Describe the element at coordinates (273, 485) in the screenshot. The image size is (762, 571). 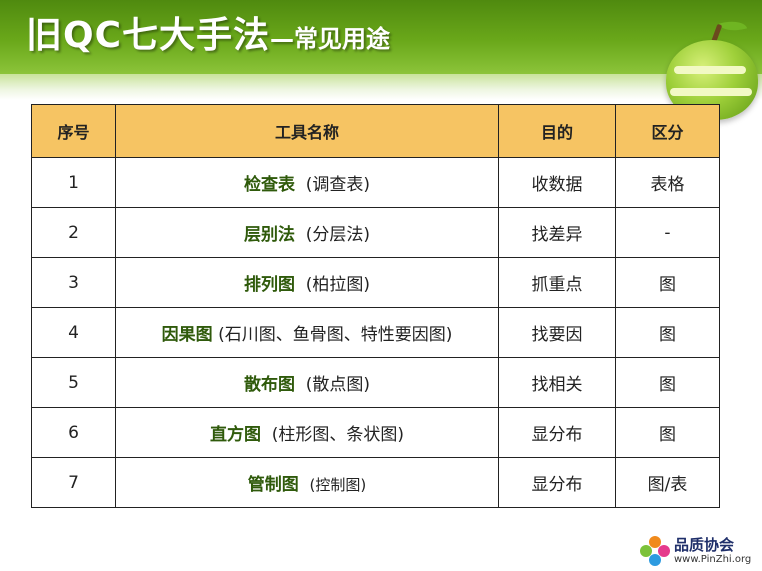
I see `tool-name: 管制图` at that location.